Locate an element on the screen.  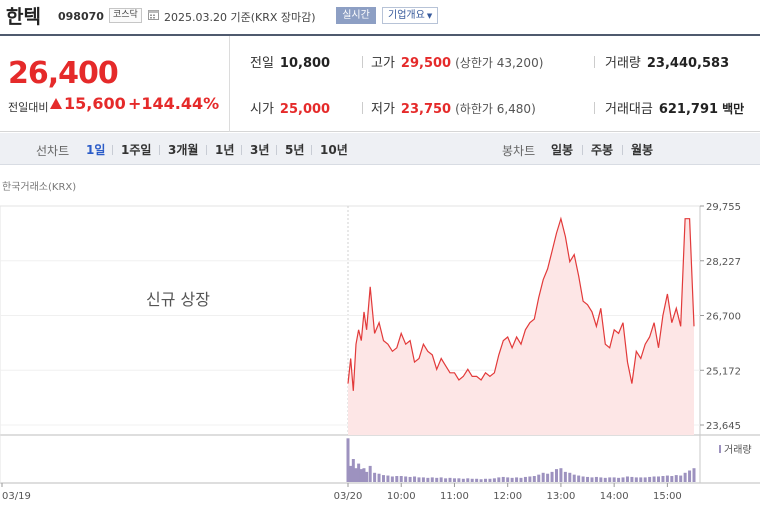
y-tick-label: 25,172 is located at coordinates (723, 371).